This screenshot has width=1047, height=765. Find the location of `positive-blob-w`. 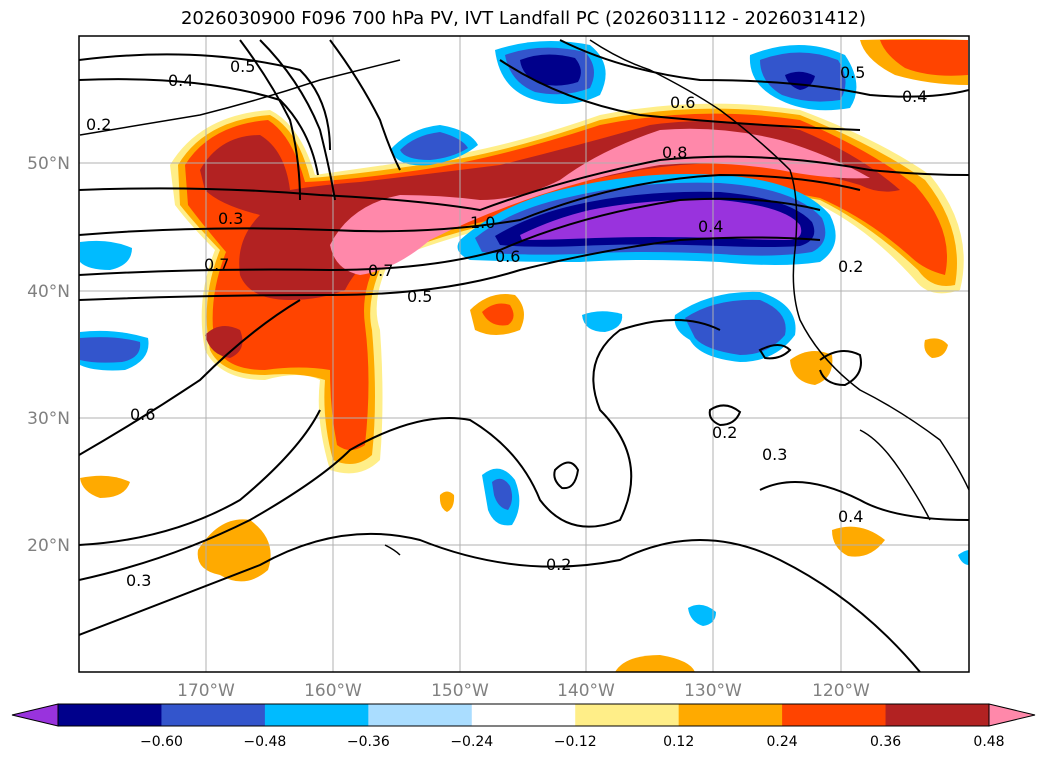

positive-blob-w is located at coordinates (105, 486).